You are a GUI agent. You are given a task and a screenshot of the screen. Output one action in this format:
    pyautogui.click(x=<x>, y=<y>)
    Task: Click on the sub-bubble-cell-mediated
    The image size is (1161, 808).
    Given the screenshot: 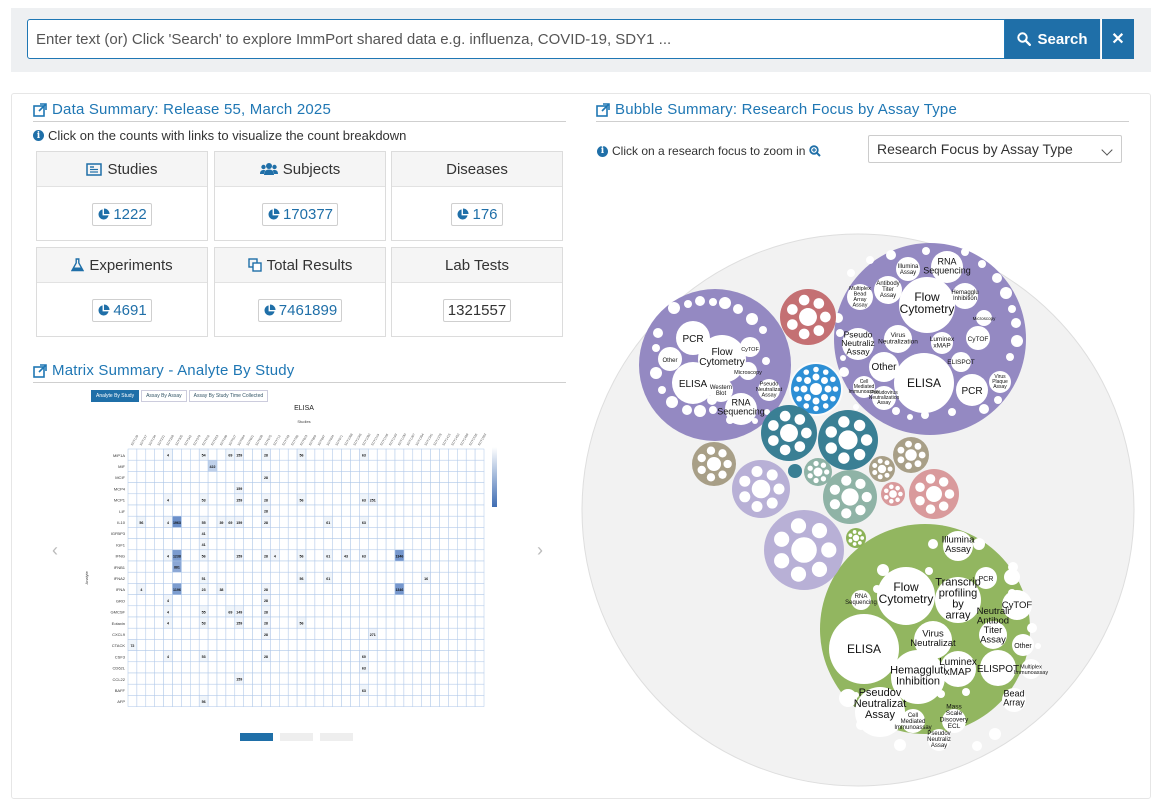 What is the action you would take?
    pyautogui.click(x=864, y=387)
    